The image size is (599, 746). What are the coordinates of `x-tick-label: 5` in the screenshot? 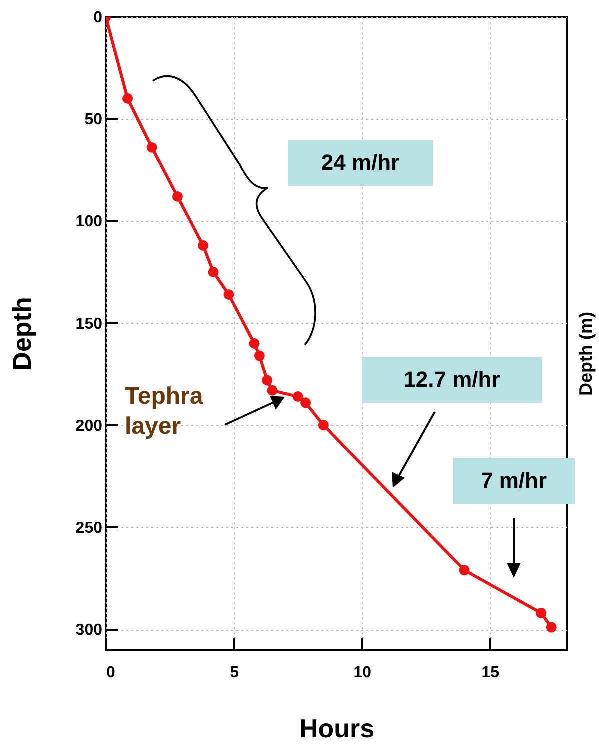 It's located at (235, 673).